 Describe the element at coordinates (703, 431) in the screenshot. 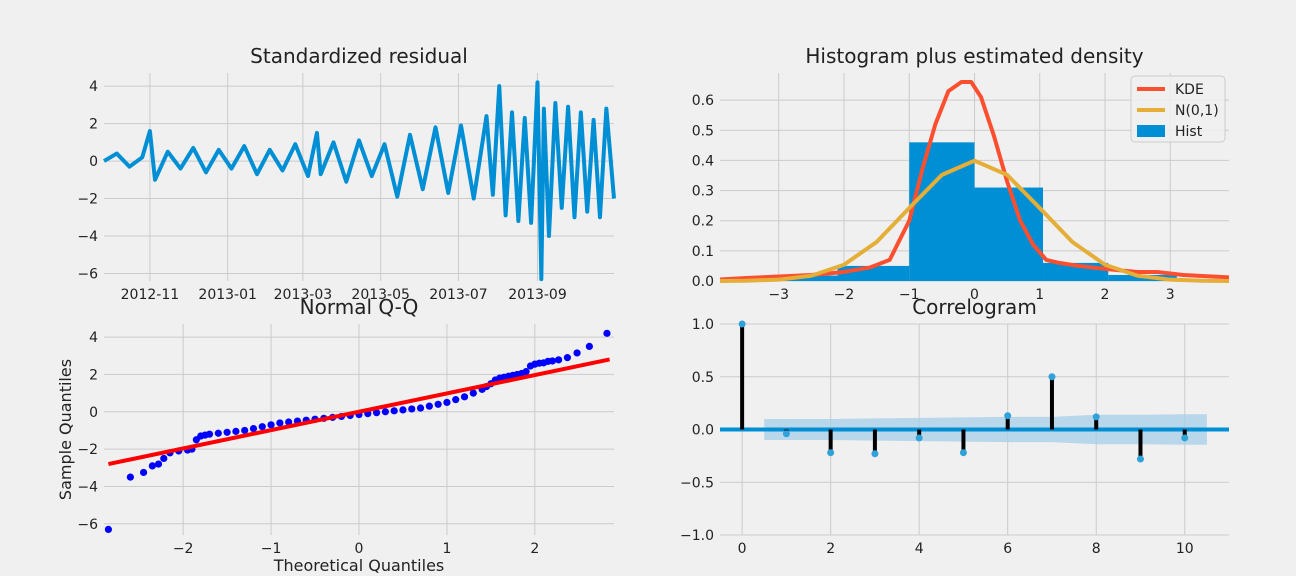

I see `y-tick-label: 0.0` at that location.